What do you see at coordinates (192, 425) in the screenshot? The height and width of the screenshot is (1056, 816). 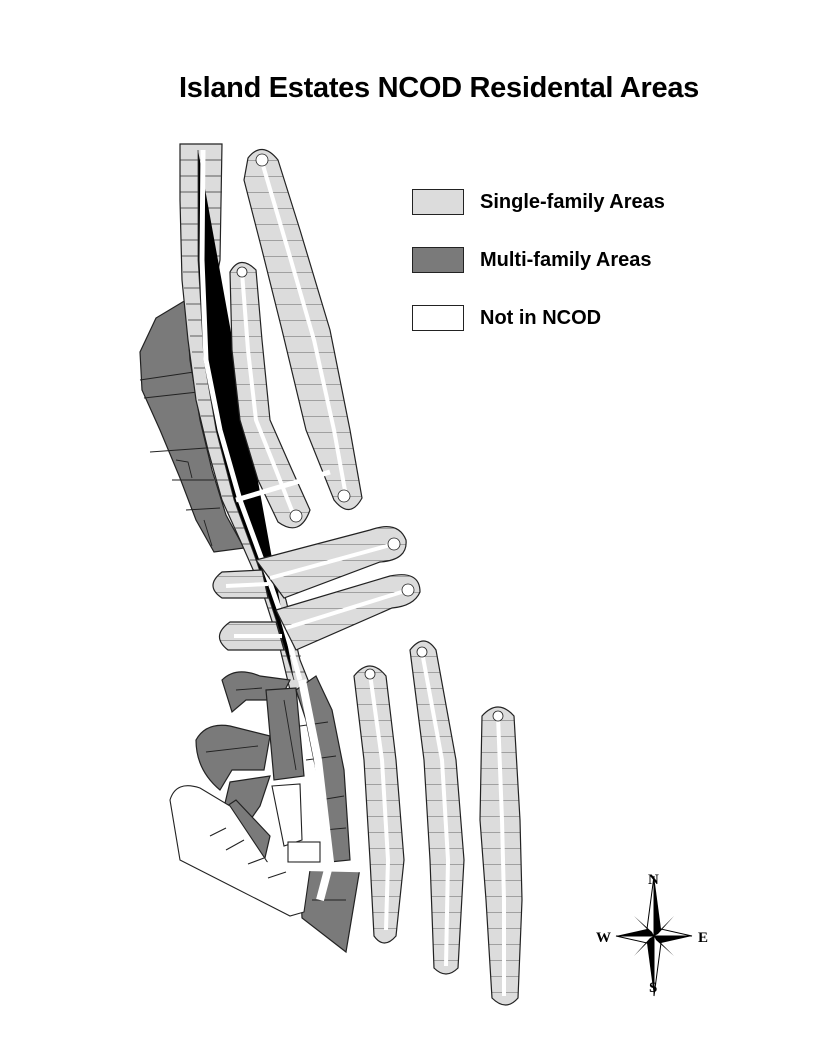 I see `multi-family-west-band` at bounding box center [192, 425].